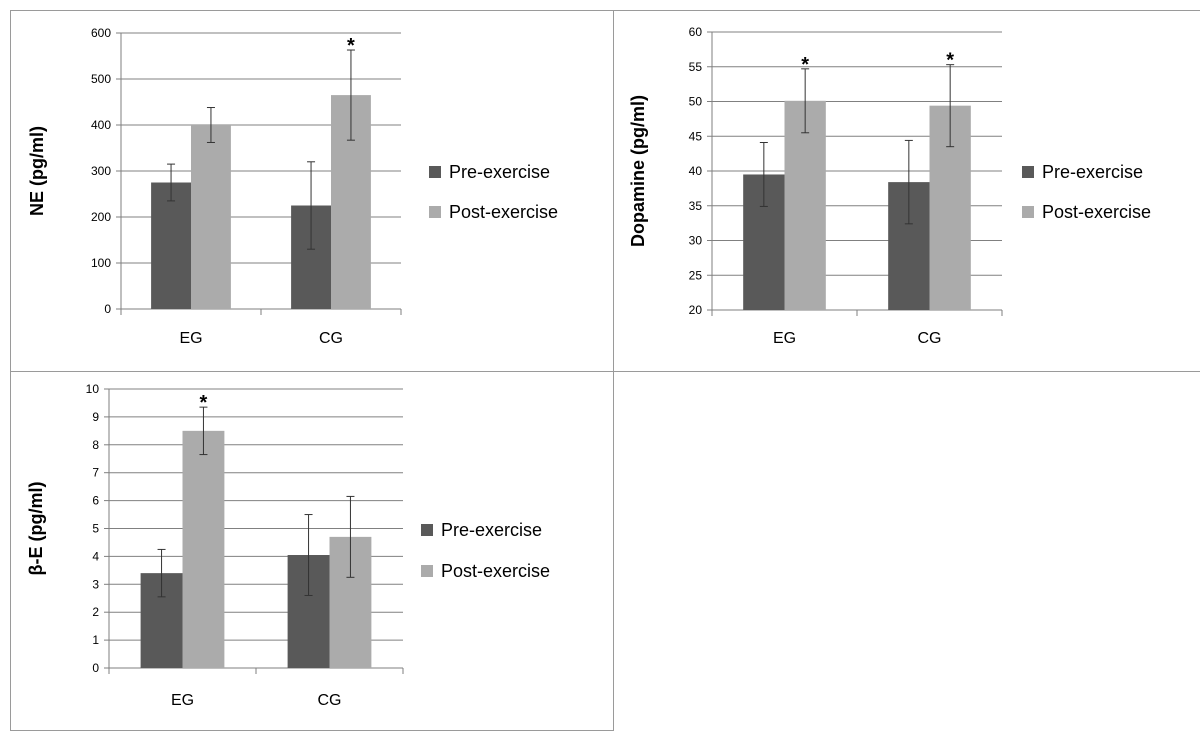 The height and width of the screenshot is (732, 1200). What do you see at coordinates (101, 263) in the screenshot?
I see `y-tick-label: 100` at bounding box center [101, 263].